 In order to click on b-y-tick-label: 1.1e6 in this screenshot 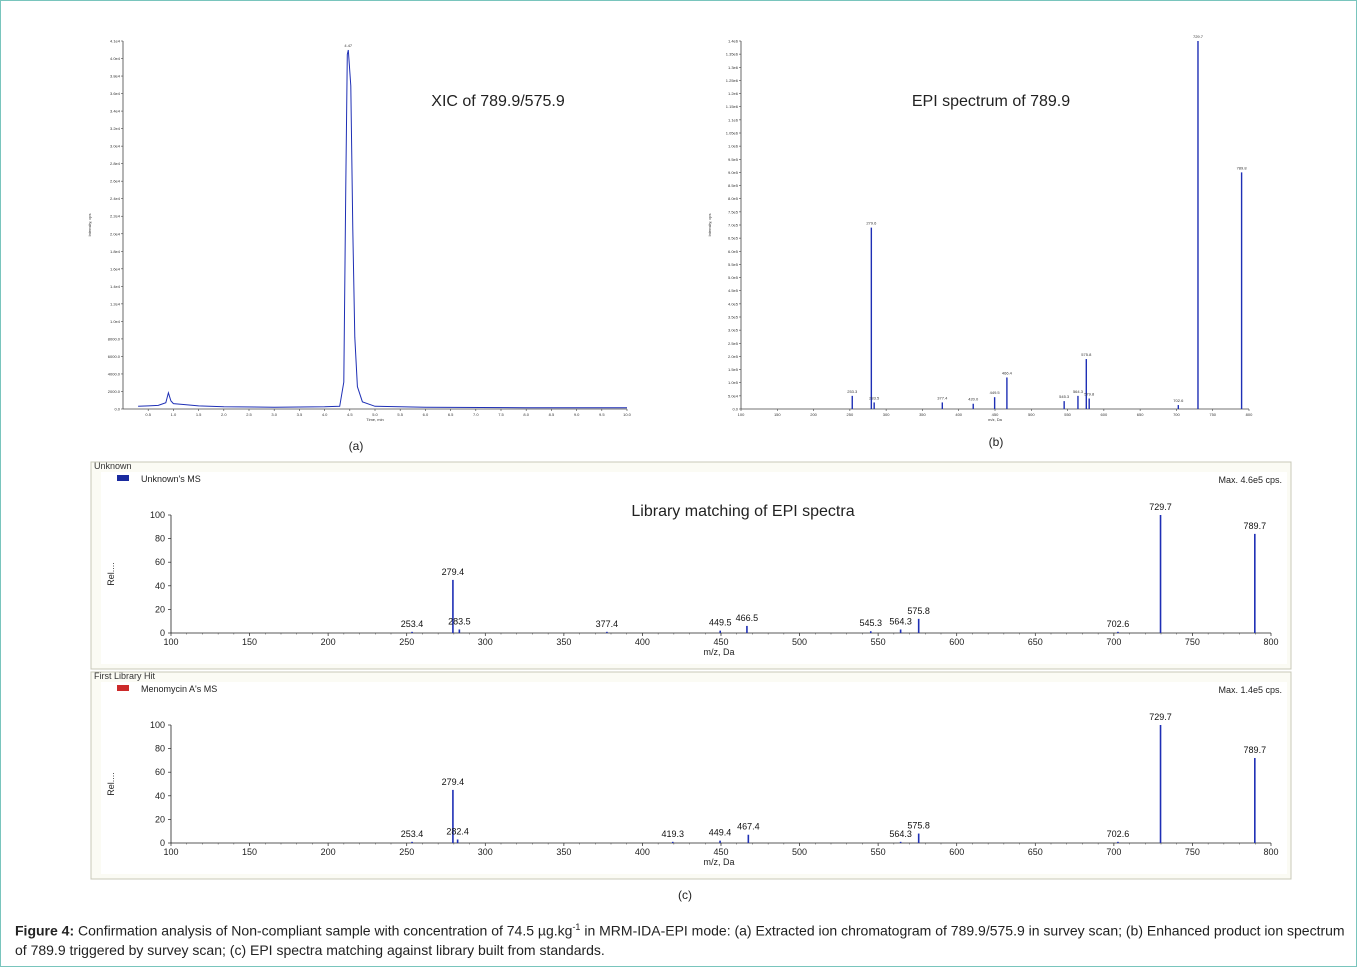, I will do `click(733, 119)`.